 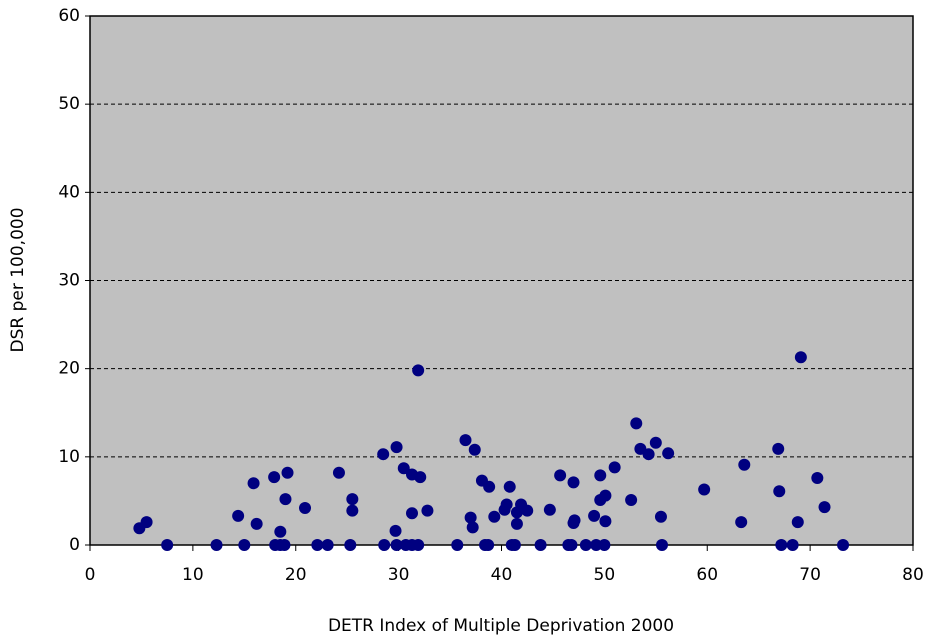 What do you see at coordinates (399, 575) in the screenshot?
I see `x-tick-label: 30` at bounding box center [399, 575].